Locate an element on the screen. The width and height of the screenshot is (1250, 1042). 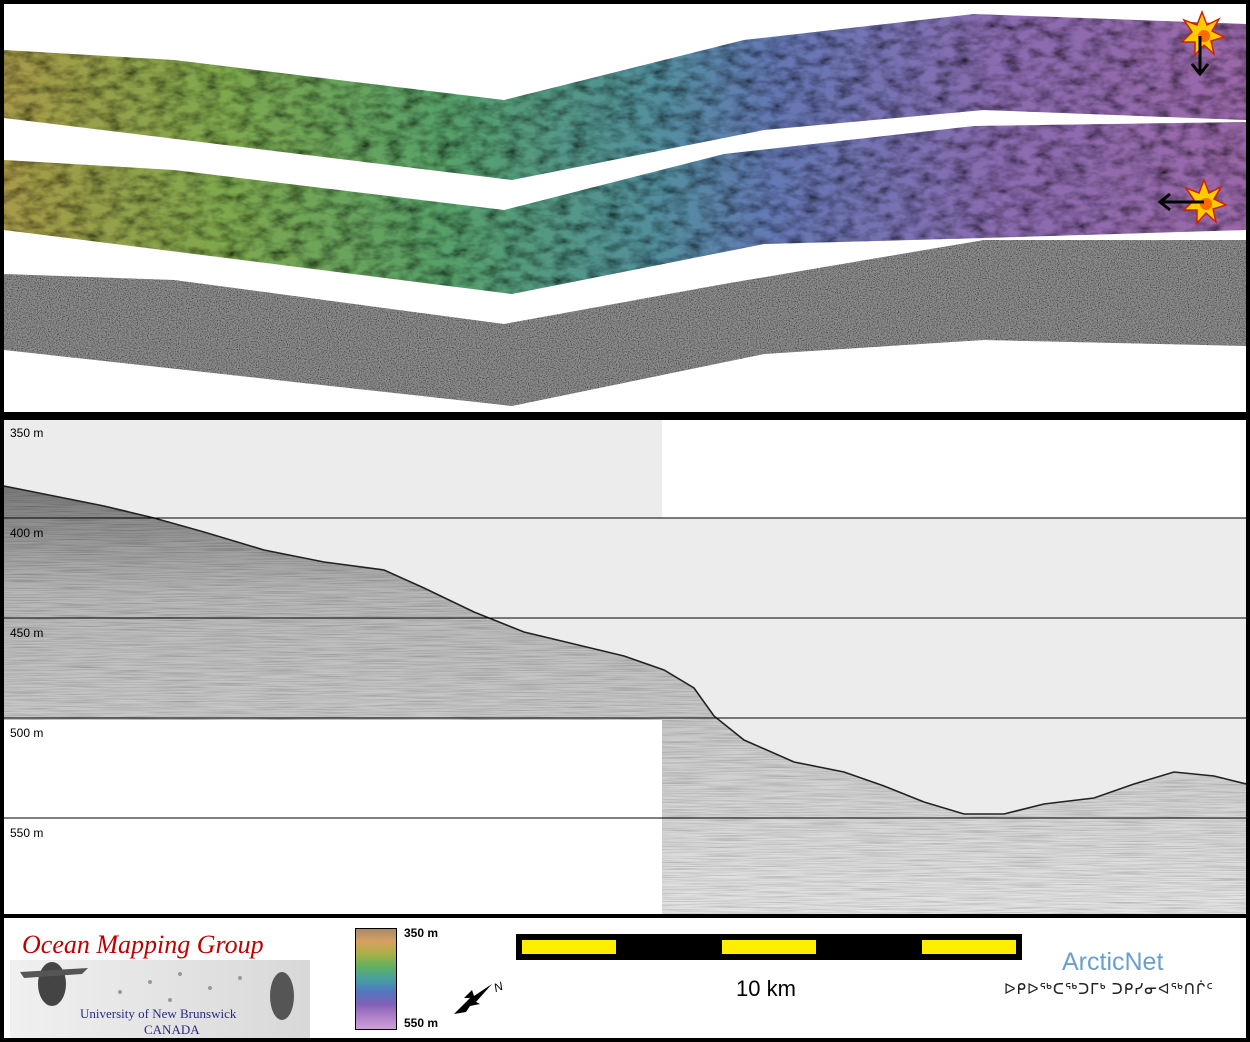
scale-bar is located at coordinates (769, 947).